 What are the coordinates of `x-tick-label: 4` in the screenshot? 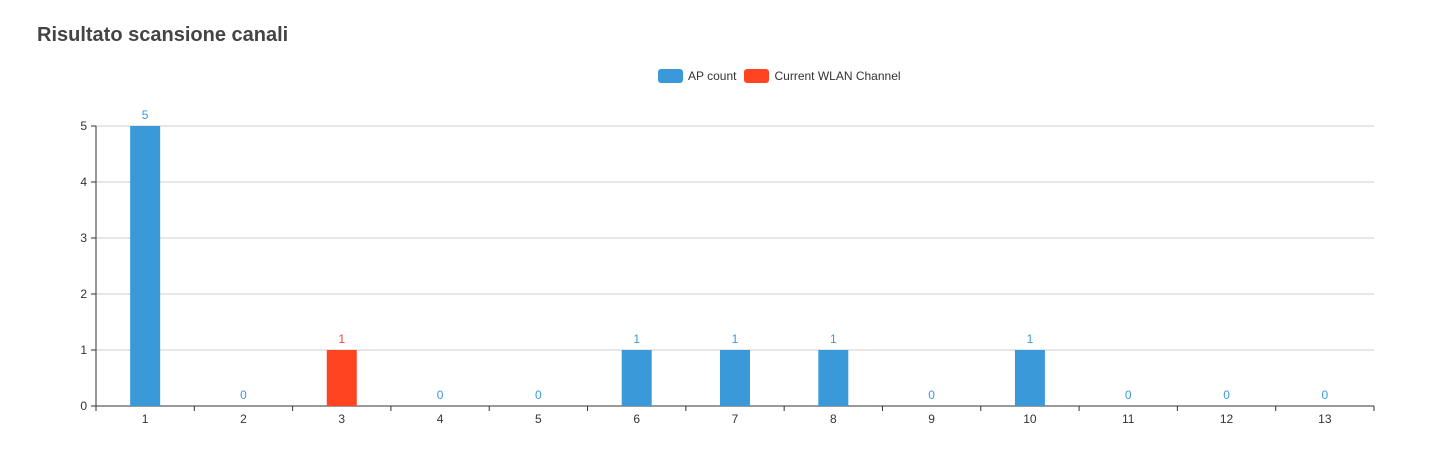 It's located at (440, 419).